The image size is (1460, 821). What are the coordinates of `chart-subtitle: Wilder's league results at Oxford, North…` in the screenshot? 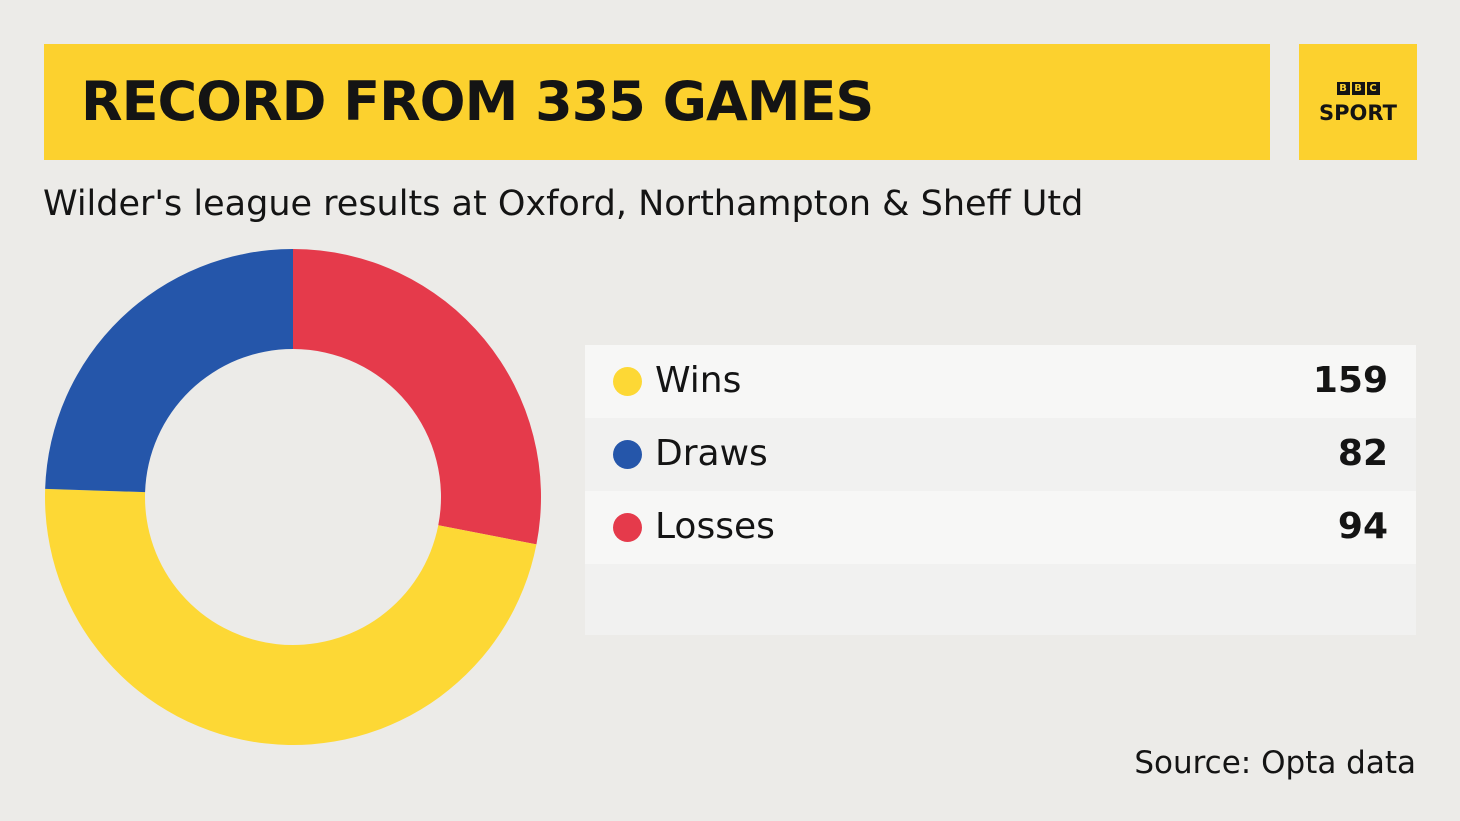 It's located at (563, 204).